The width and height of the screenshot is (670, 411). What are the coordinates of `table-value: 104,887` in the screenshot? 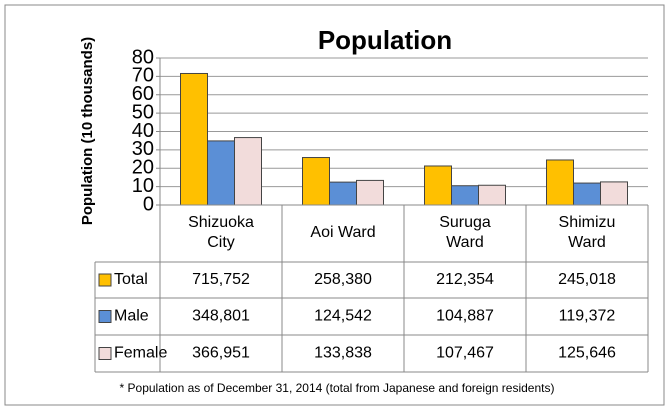 It's located at (465, 316).